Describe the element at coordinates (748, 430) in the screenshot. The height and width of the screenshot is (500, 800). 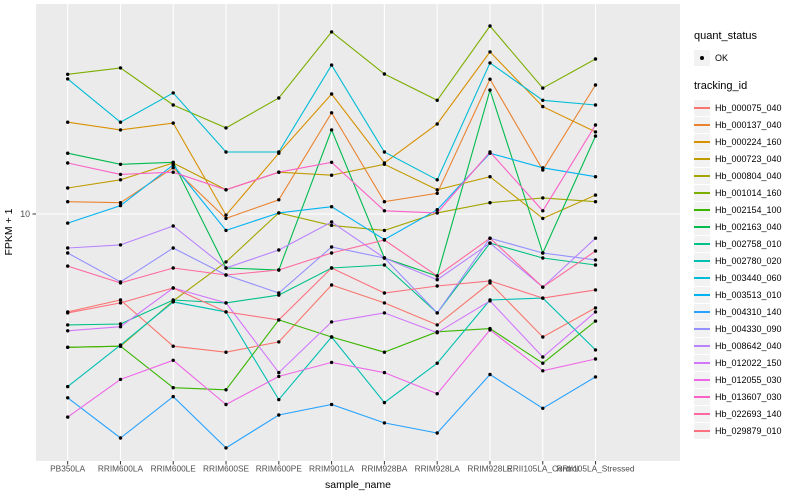
I see `legend-label: Hb_029879_010` at that location.